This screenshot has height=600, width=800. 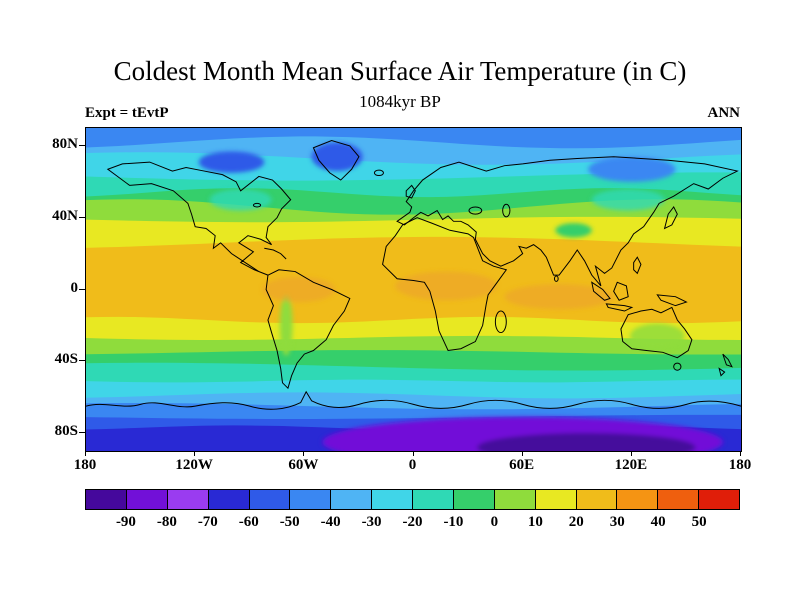 What do you see at coordinates (74, 287) in the screenshot?
I see `y-tick-label: 0` at bounding box center [74, 287].